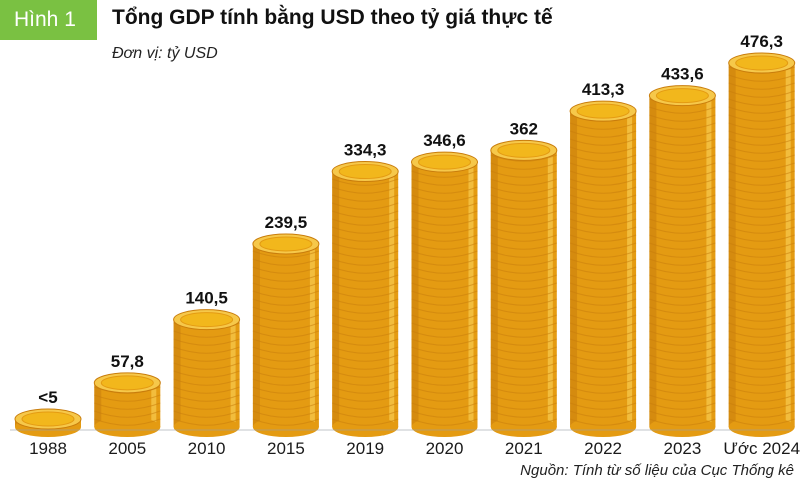 Image resolution: width=800 pixels, height=485 pixels. What do you see at coordinates (761, 448) in the screenshot?
I see `x-tick-label: Ước 2024` at bounding box center [761, 448].